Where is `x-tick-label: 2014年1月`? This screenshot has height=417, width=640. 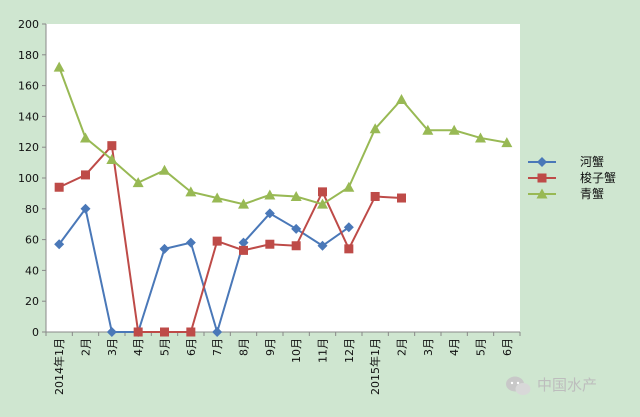 x-tick-label: 2014年1月 is located at coordinates (59, 366).